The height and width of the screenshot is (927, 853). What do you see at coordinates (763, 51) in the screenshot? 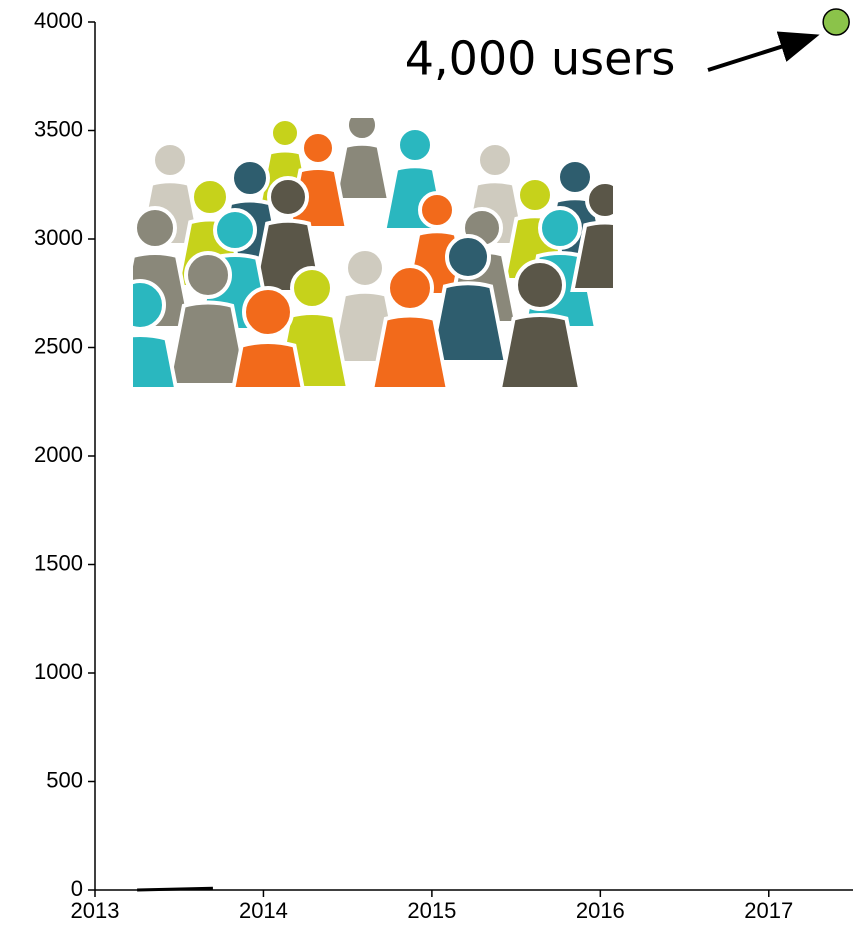
I see `annotation-arrow` at bounding box center [763, 51].